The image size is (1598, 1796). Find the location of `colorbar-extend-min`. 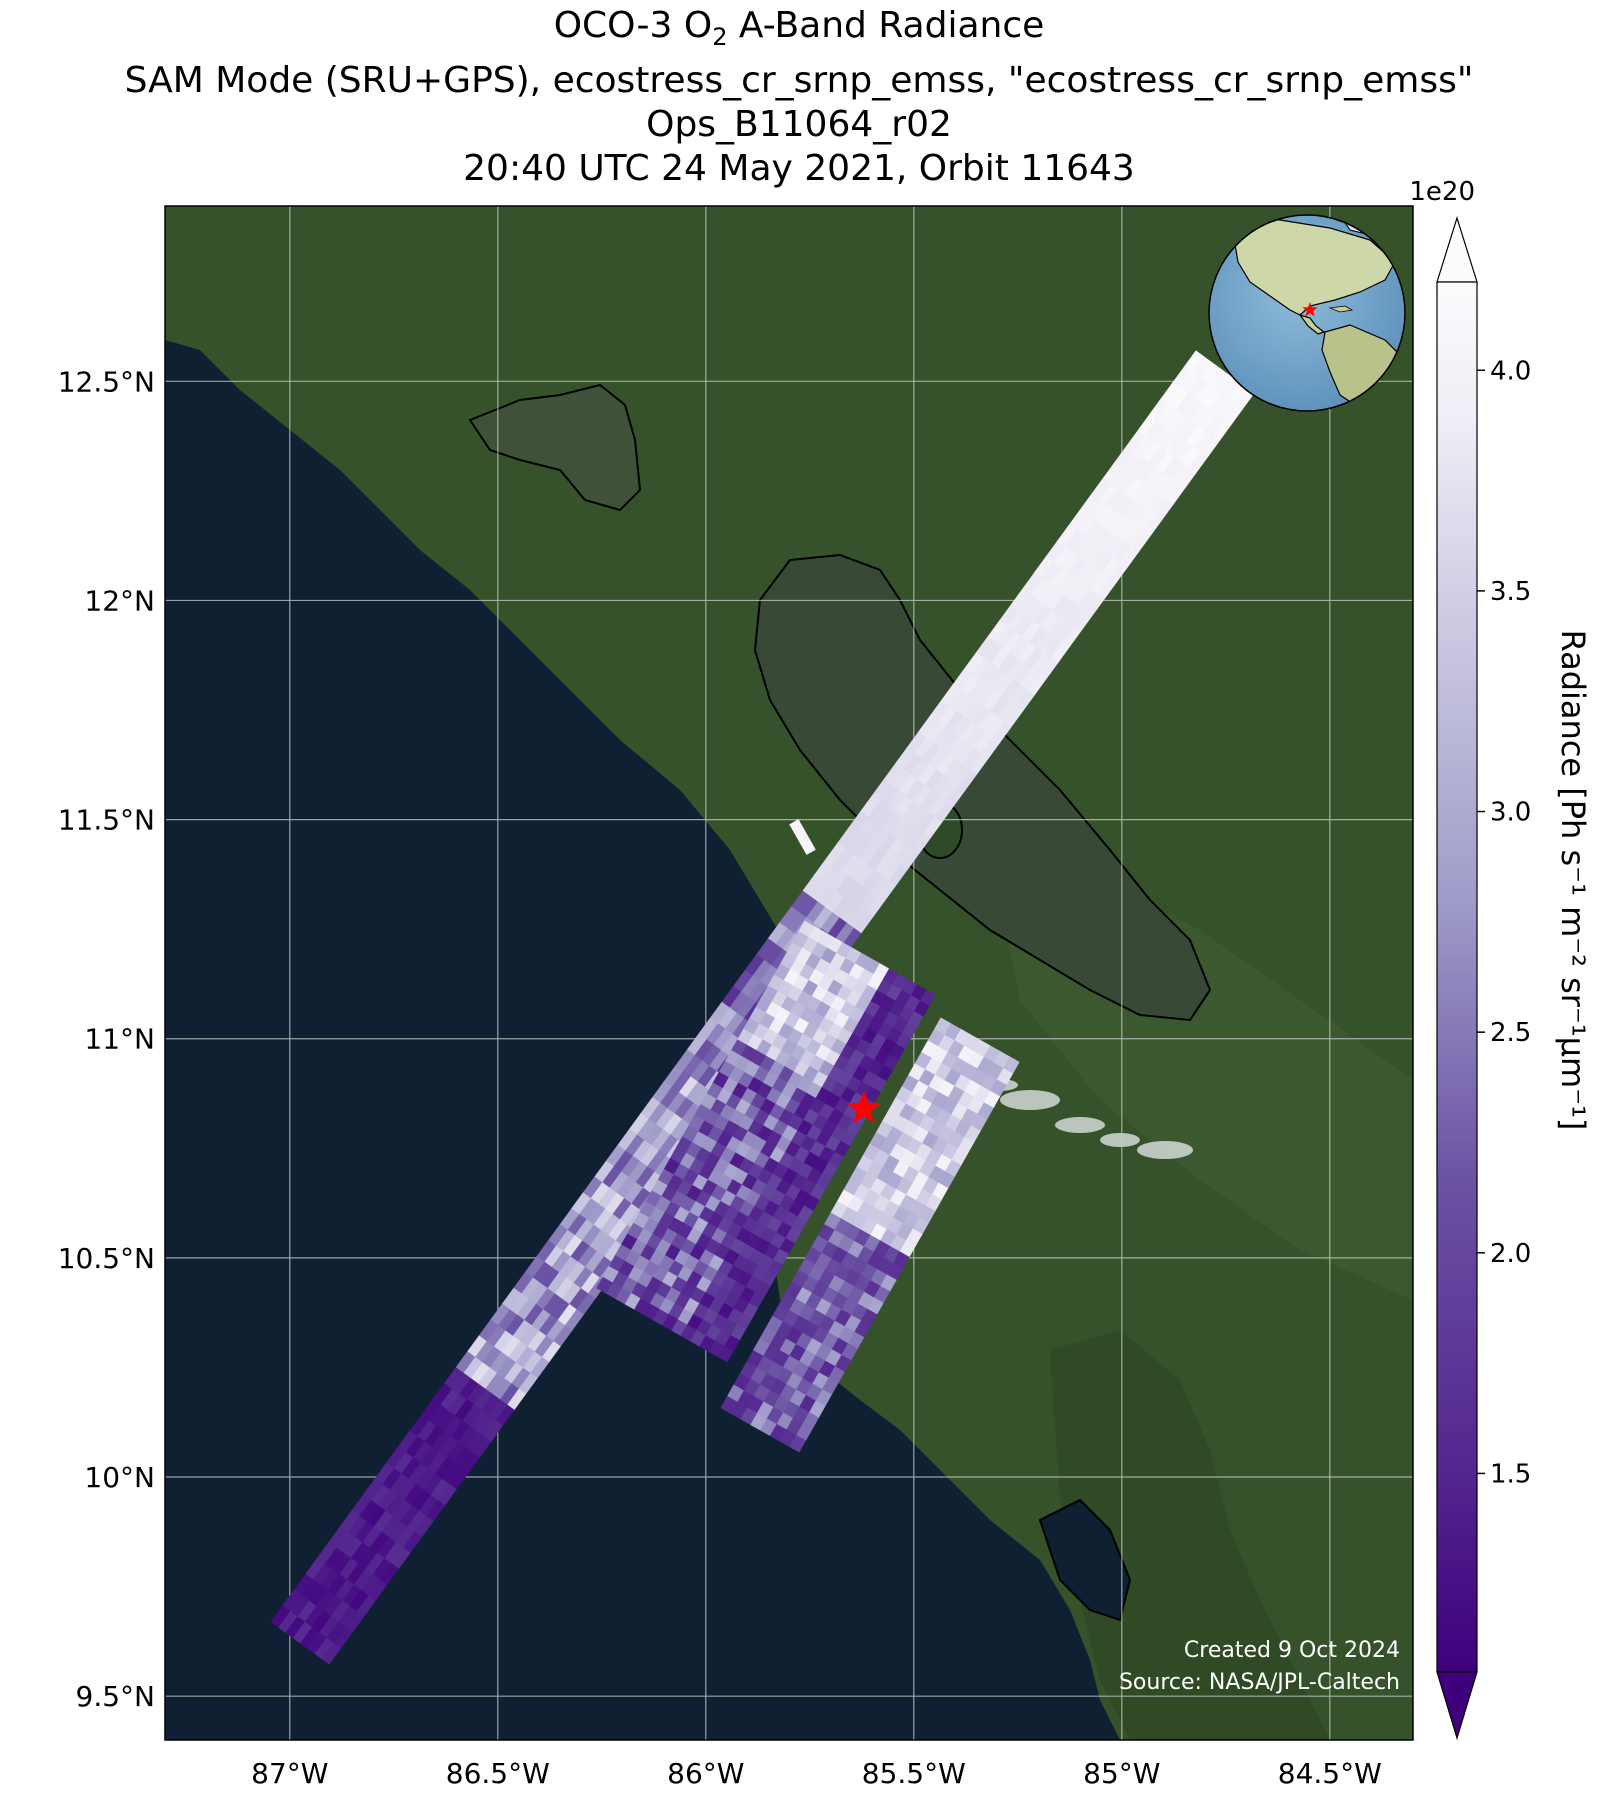

colorbar-extend-min is located at coordinates (1457, 1706).